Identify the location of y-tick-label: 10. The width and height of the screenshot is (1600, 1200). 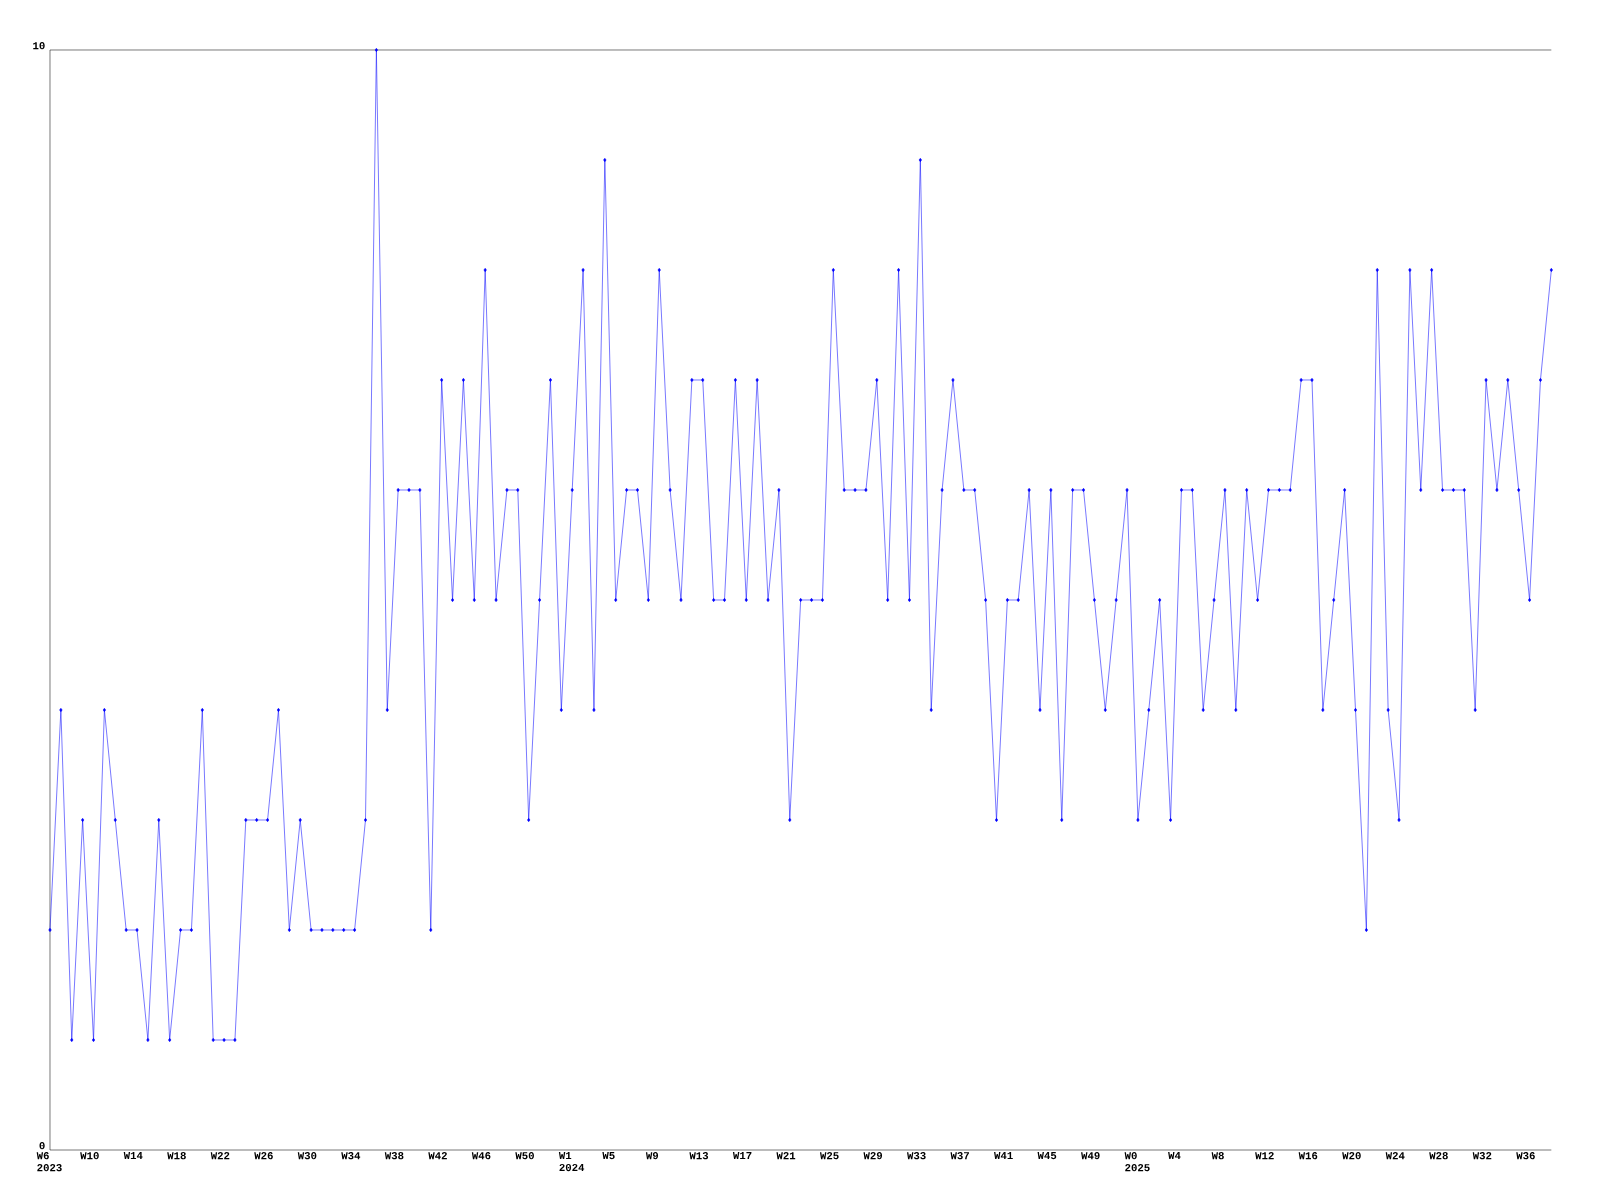
(39, 46).